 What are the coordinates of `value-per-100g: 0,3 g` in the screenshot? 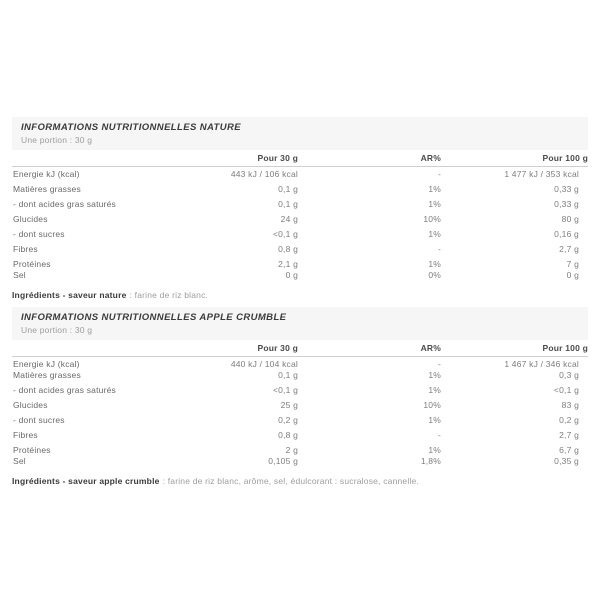 It's located at (569, 375).